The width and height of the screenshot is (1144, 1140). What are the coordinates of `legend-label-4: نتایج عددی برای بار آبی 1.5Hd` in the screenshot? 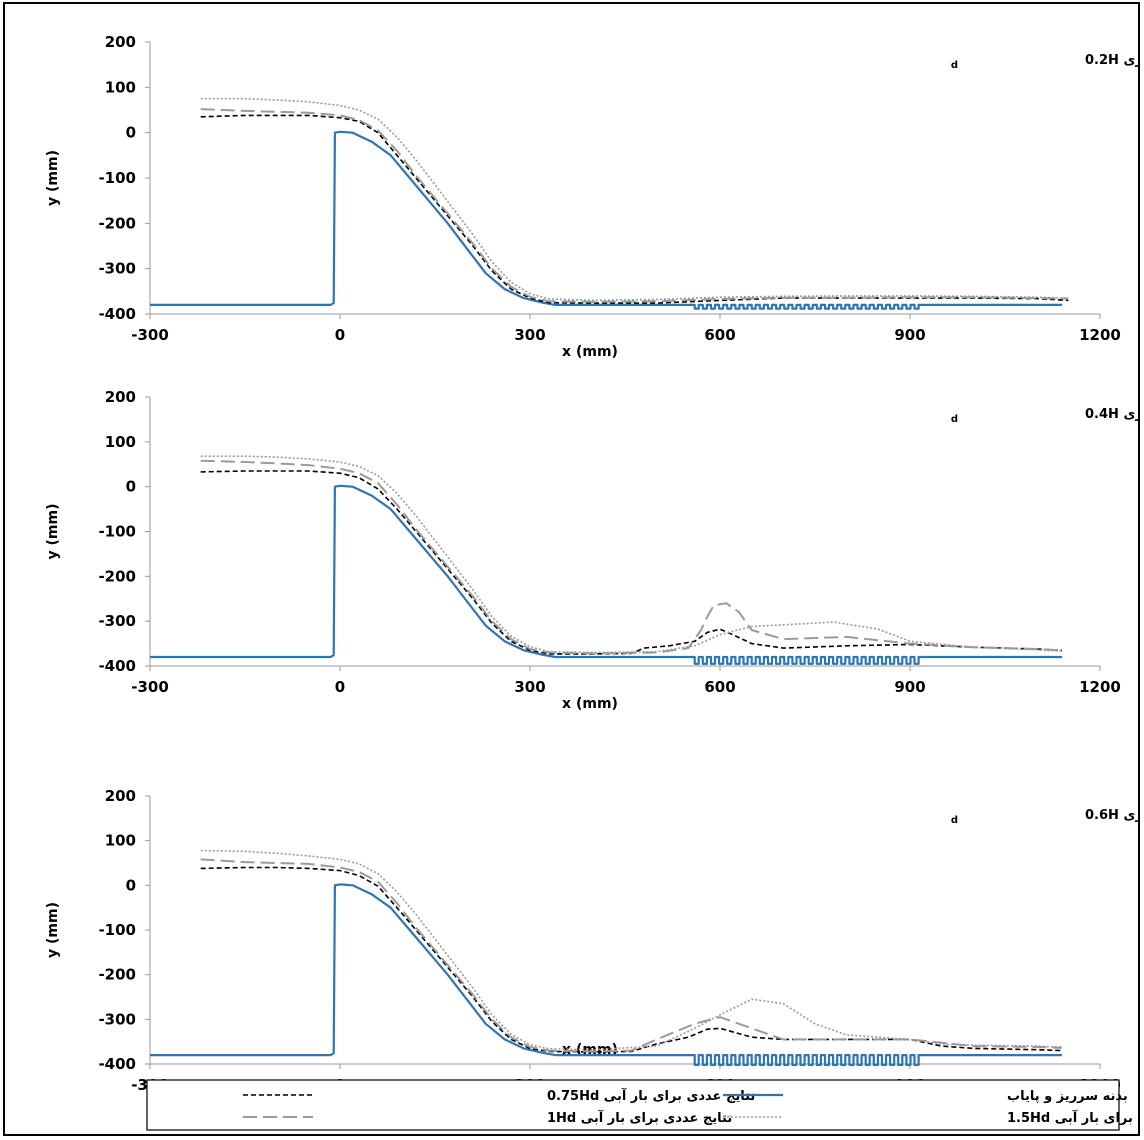 It's located at (1072, 1117).